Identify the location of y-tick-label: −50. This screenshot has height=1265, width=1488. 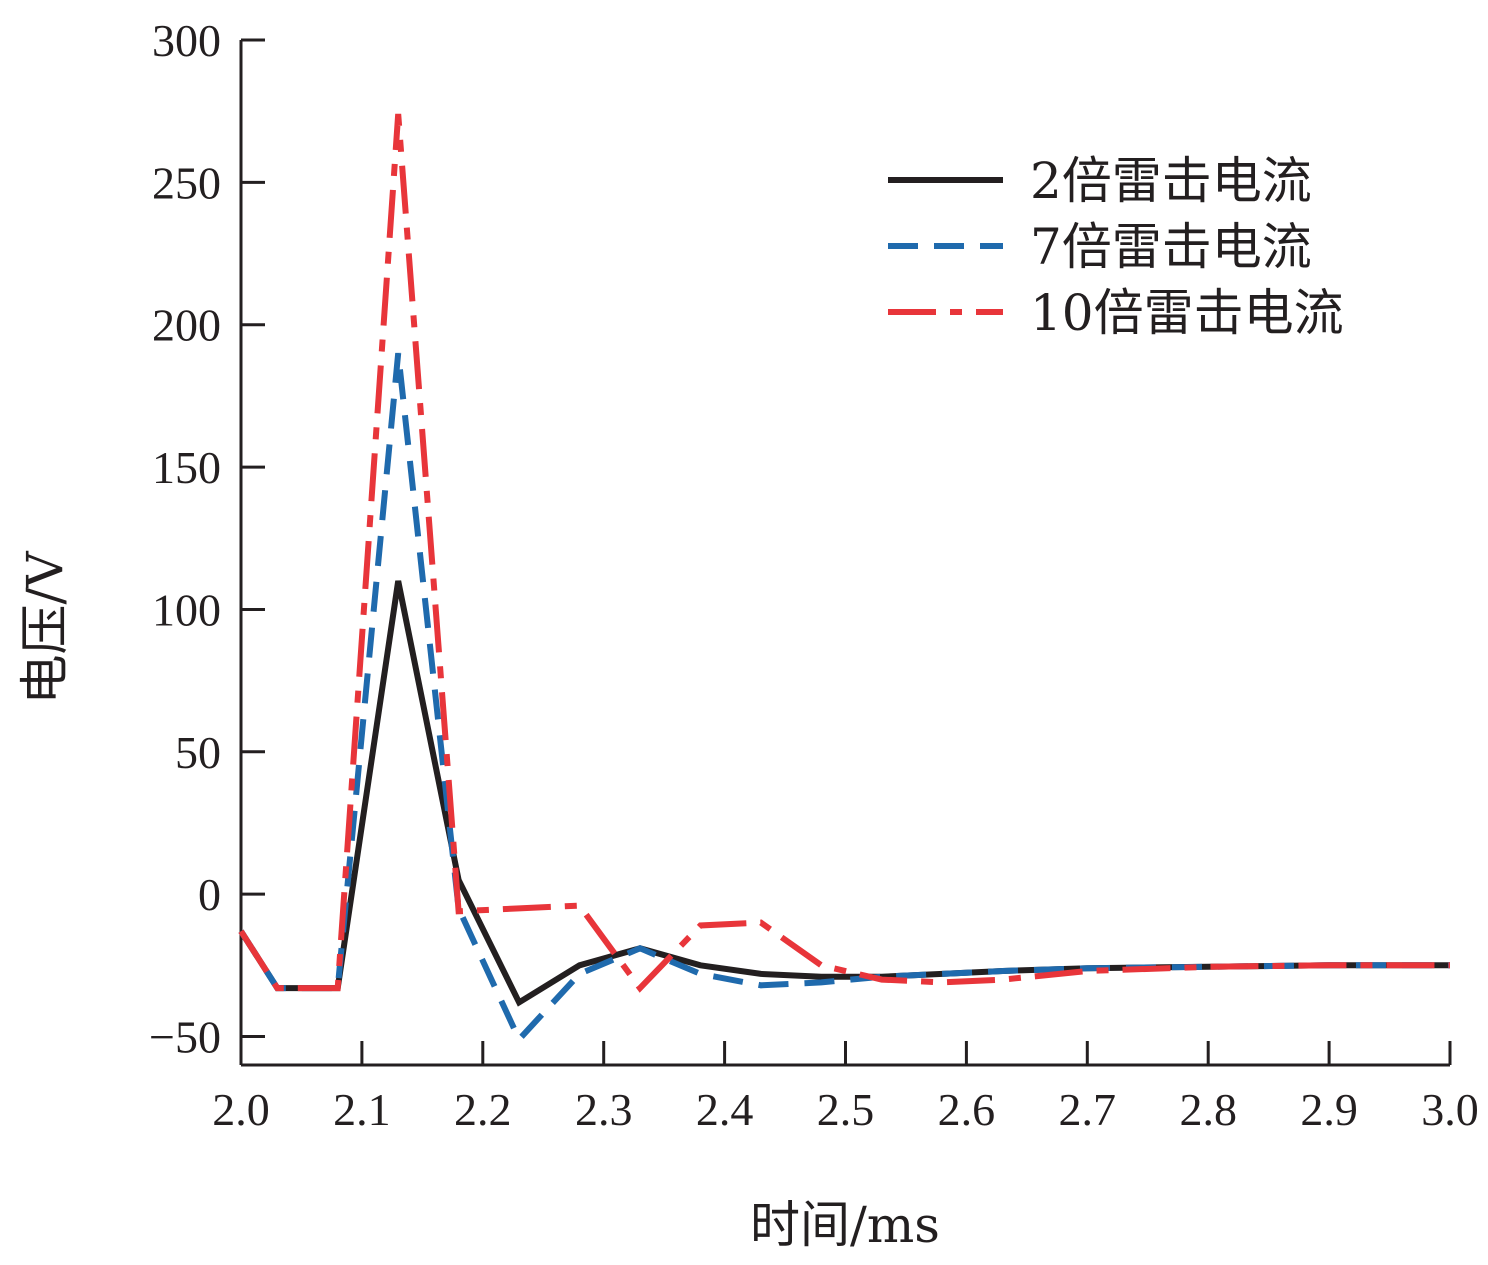
(185, 1037).